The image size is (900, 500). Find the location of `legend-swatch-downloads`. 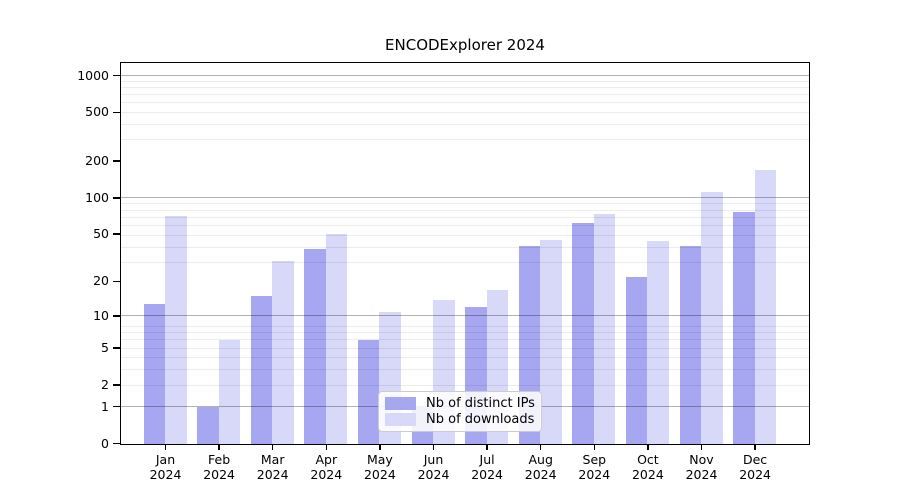

legend-swatch-downloads is located at coordinates (400, 420).